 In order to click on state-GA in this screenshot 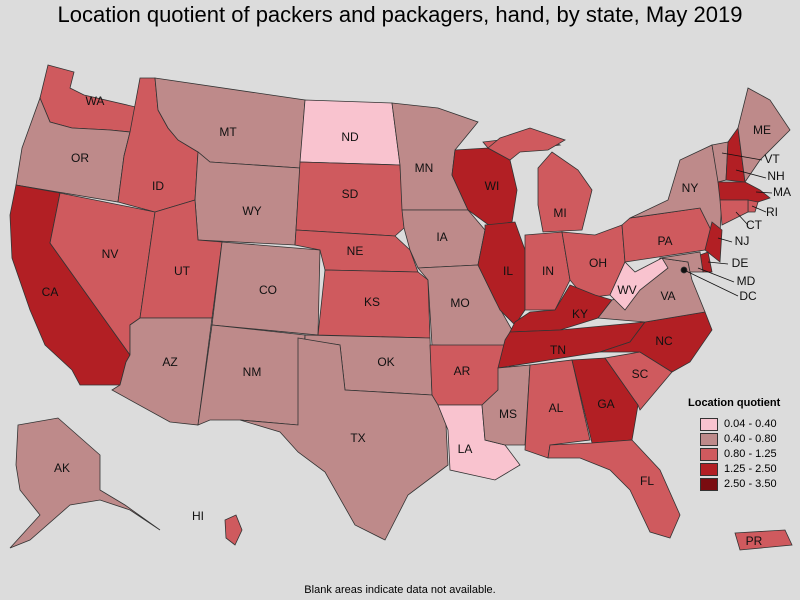, I will do `click(605, 400)`.